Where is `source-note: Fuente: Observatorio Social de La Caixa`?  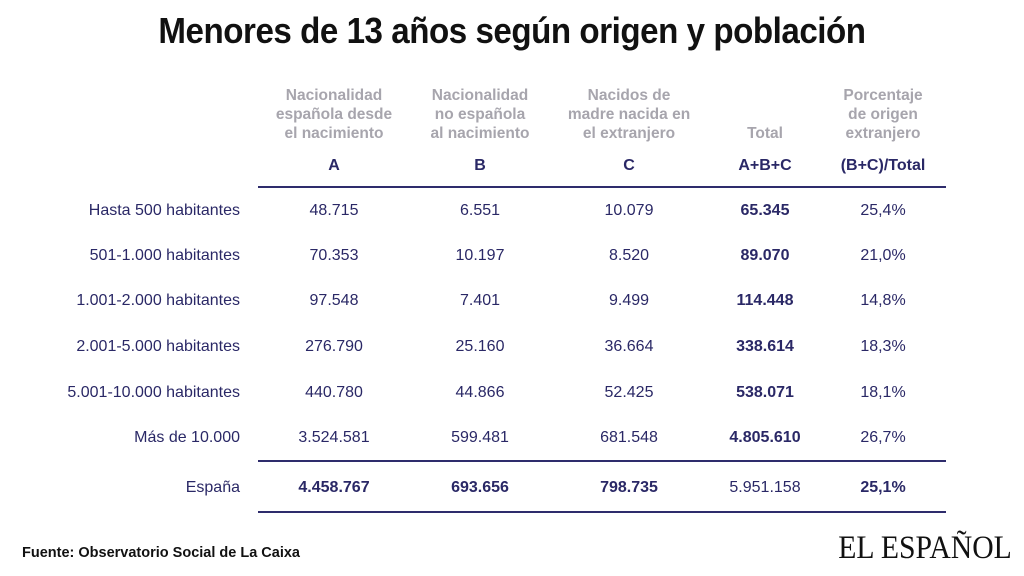
source-note: Fuente: Observatorio Social de La Caixa is located at coordinates (161, 553).